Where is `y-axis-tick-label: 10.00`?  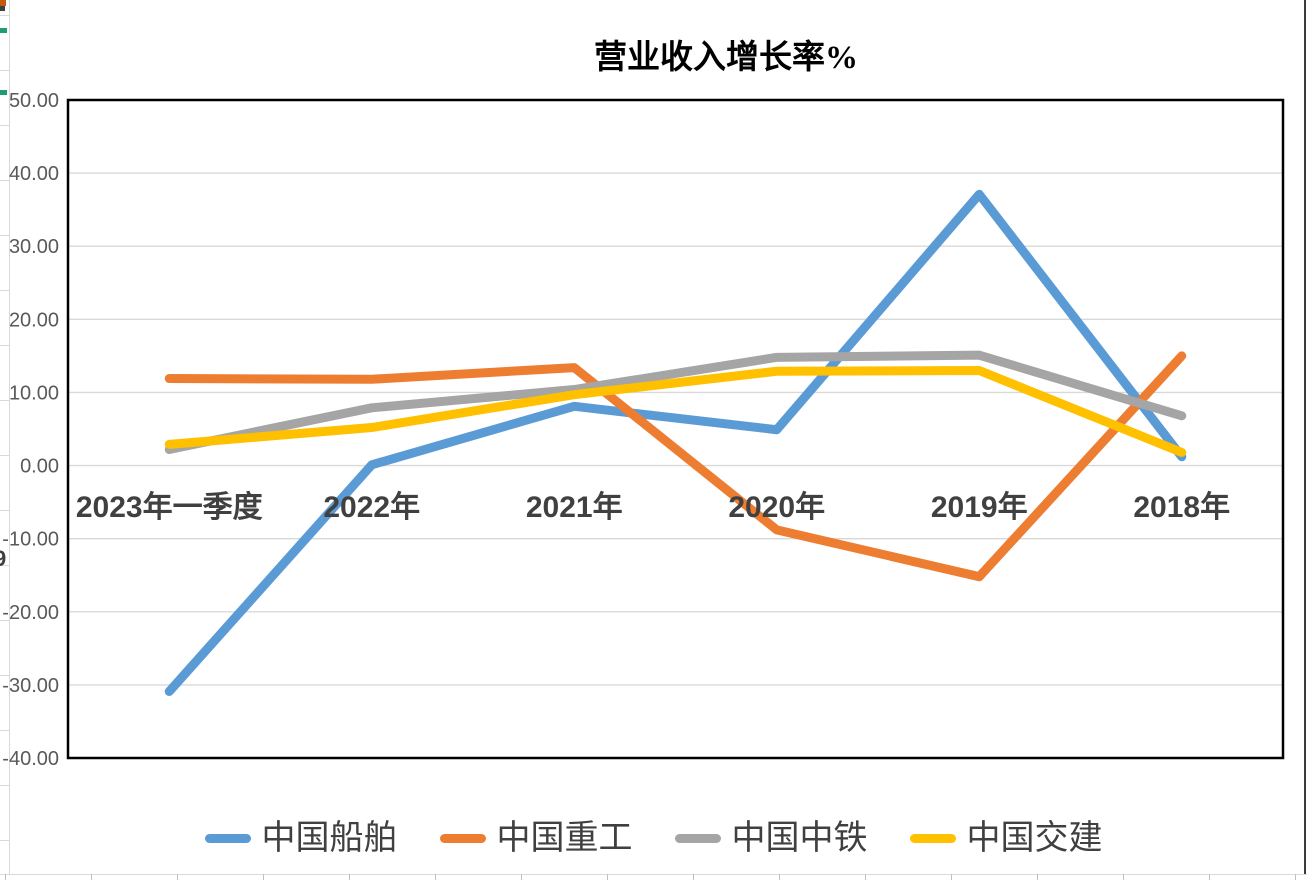 y-axis-tick-label: 10.00 is located at coordinates (34, 393).